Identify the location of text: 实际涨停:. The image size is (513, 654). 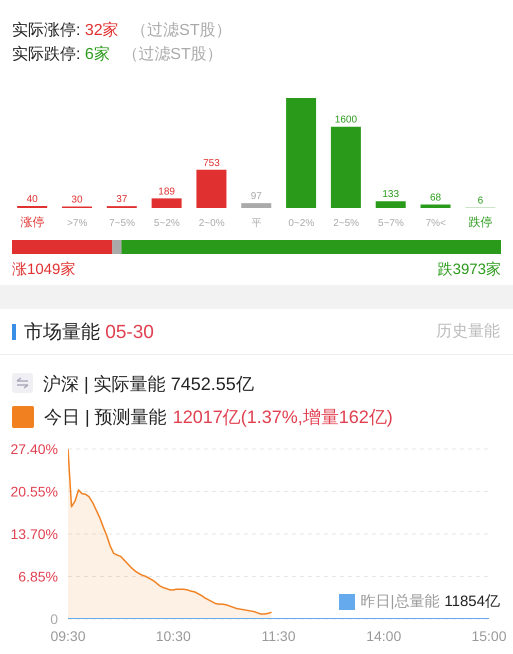
(46, 30).